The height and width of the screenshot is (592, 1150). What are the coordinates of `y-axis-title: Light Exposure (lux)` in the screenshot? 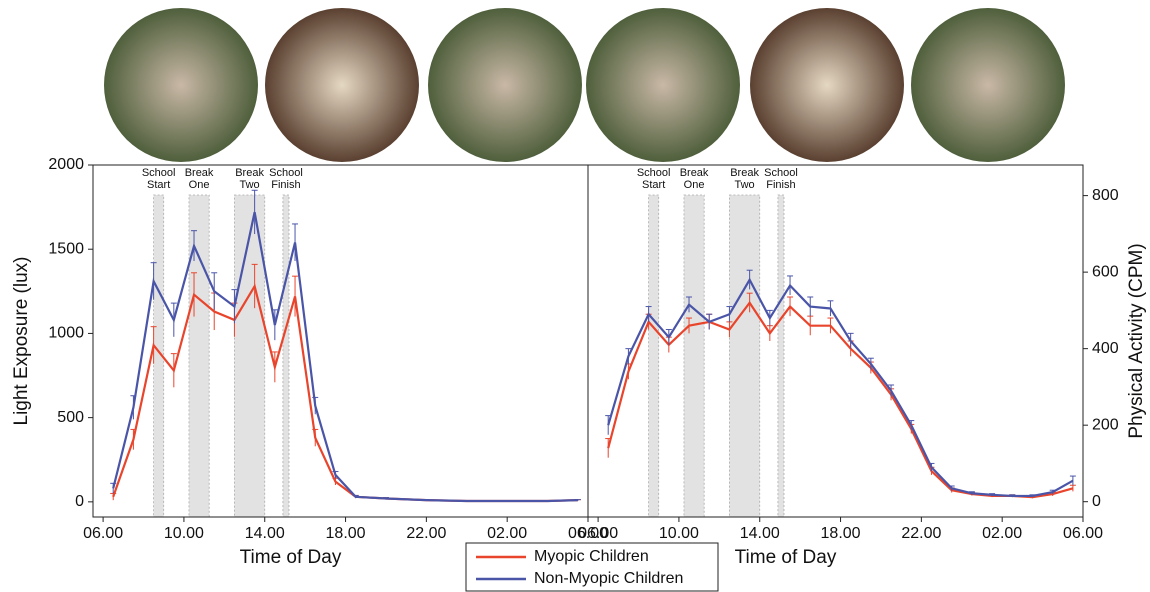 It's located at (21, 341).